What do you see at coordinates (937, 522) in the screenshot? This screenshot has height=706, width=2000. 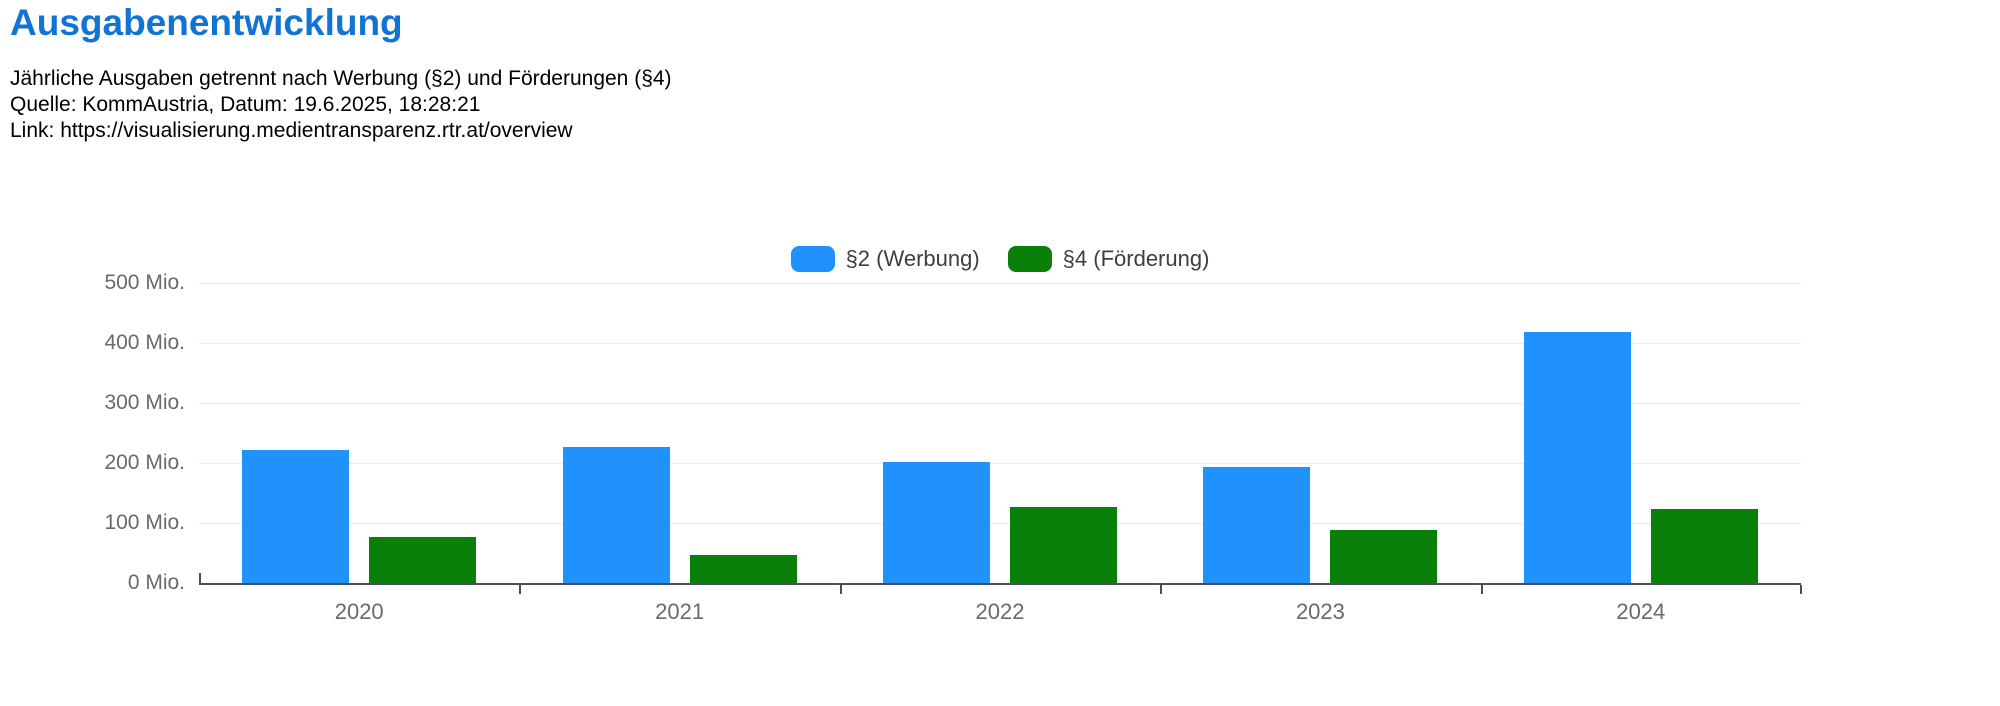 I see `bar-s2-2022` at bounding box center [937, 522].